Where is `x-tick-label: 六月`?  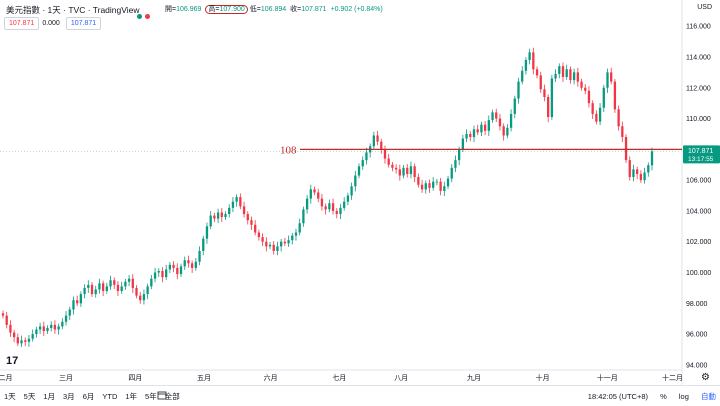
x-tick-label: 六月 is located at coordinates (271, 377).